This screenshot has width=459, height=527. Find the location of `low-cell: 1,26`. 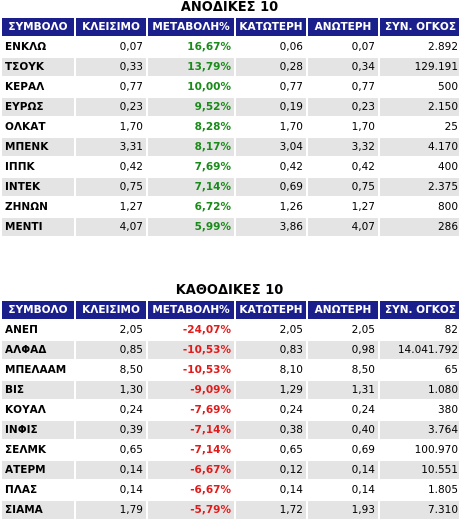

low-cell: 1,26 is located at coordinates (271, 207).